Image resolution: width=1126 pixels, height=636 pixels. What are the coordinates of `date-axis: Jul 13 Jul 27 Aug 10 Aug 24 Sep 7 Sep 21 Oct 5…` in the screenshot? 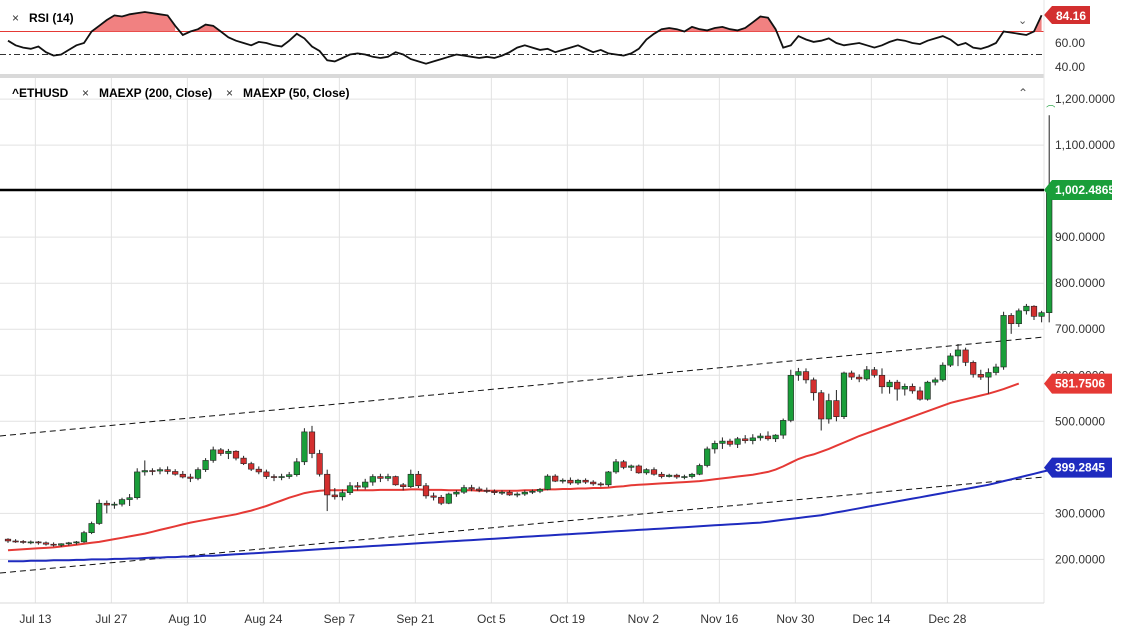 It's located at (522, 619).